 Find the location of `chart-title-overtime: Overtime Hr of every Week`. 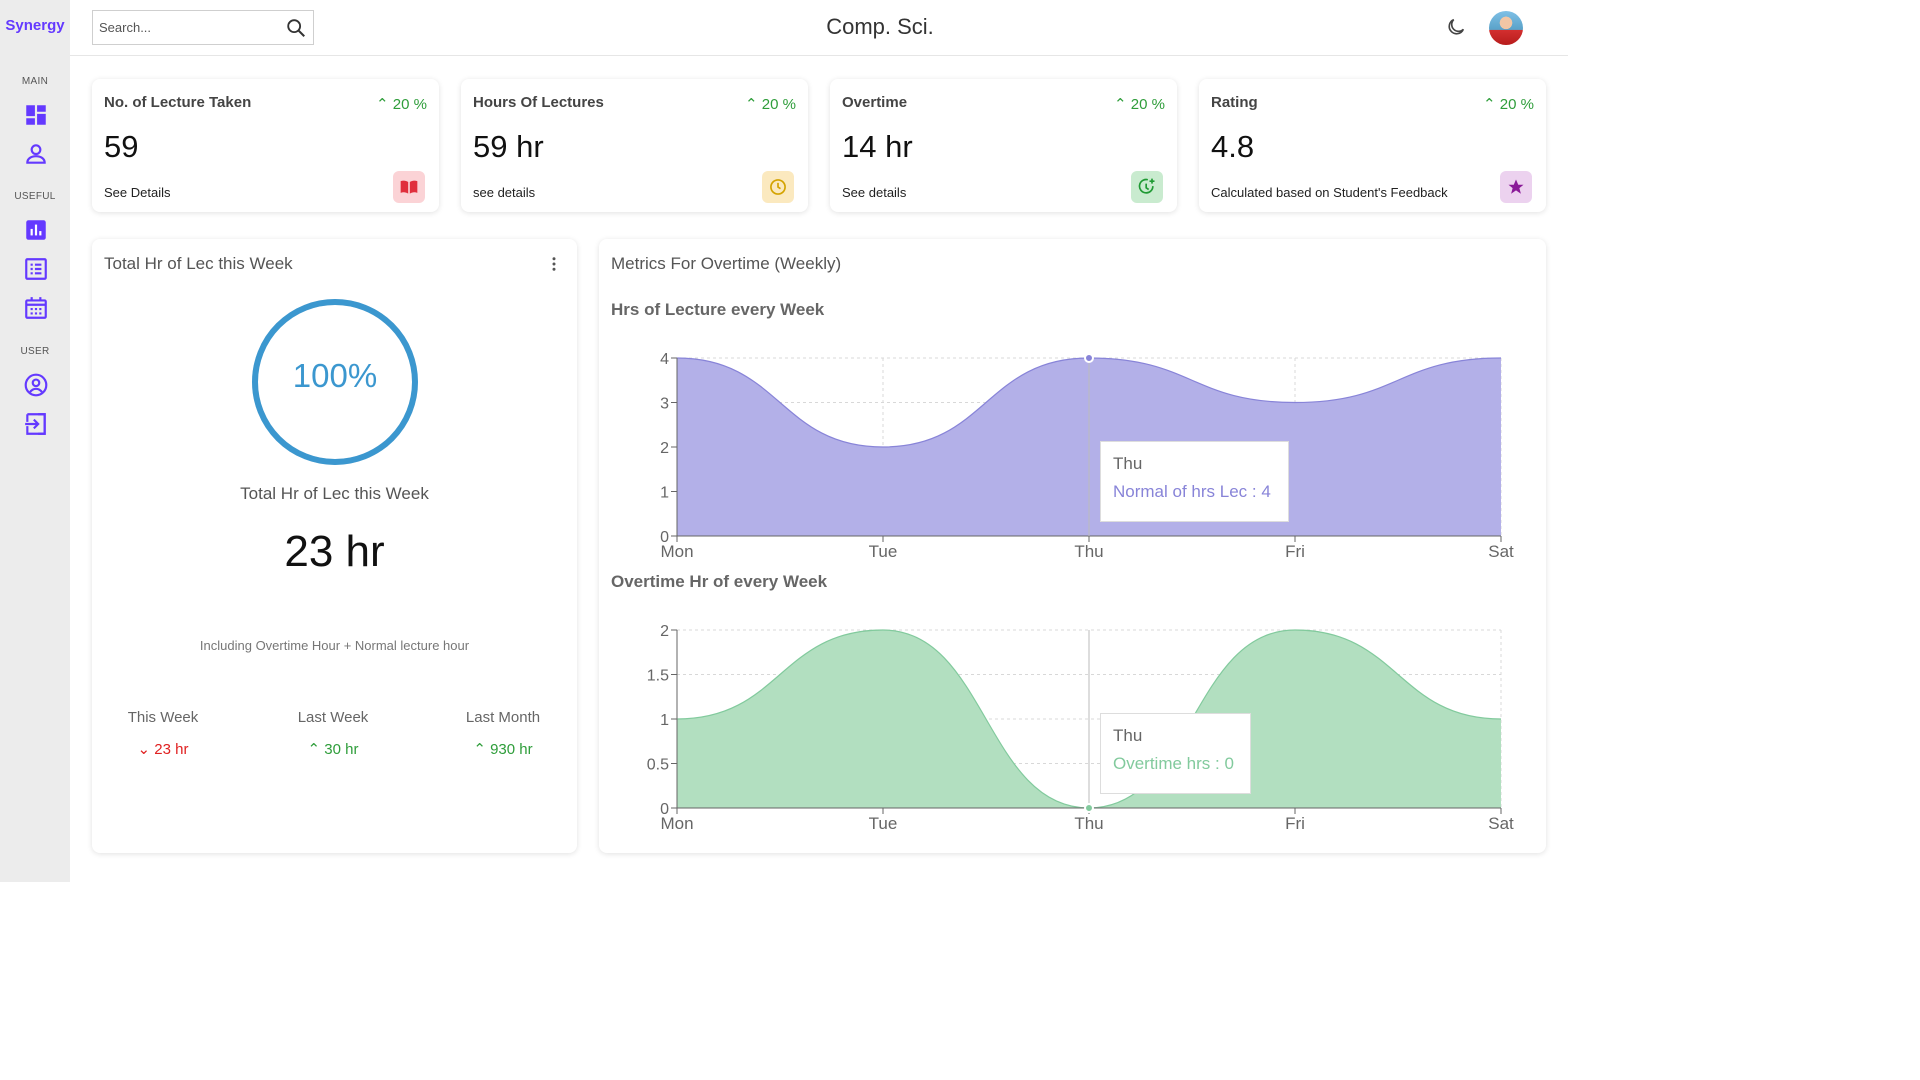

chart-title-overtime: Overtime Hr of every Week is located at coordinates (719, 581).